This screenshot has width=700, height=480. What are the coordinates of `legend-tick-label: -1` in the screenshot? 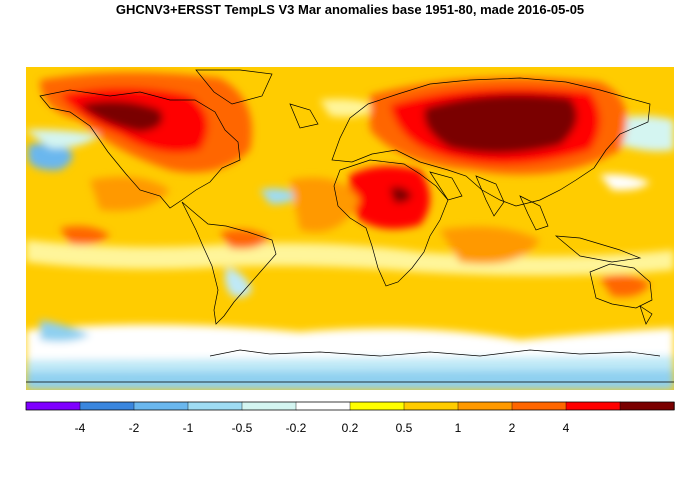 It's located at (188, 428).